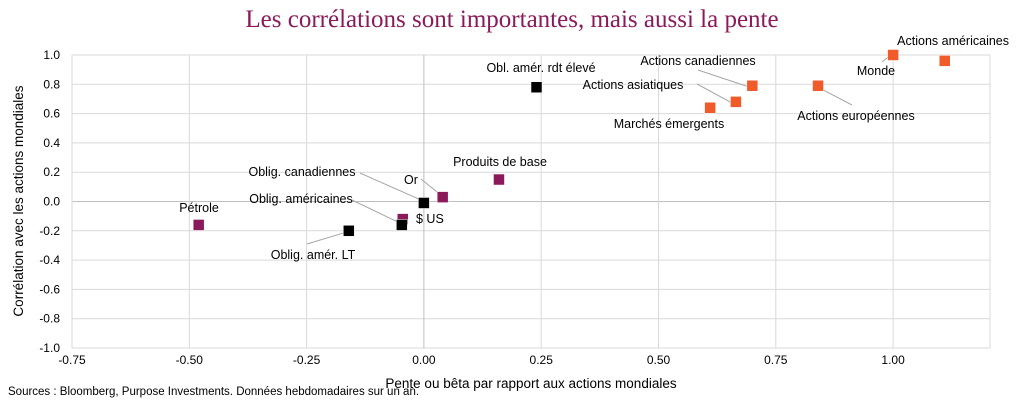  What do you see at coordinates (307, 360) in the screenshot?
I see `x-tick-label: -0.25` at bounding box center [307, 360].